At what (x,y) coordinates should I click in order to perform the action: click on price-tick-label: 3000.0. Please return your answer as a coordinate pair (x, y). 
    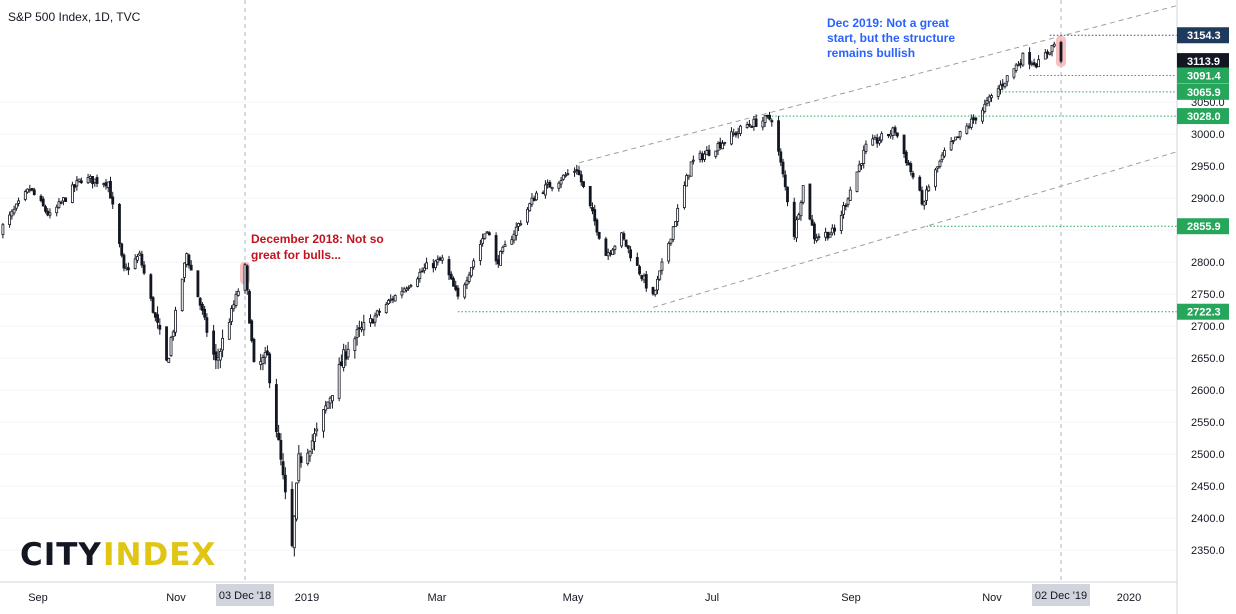
    Looking at the image, I should click on (1208, 135).